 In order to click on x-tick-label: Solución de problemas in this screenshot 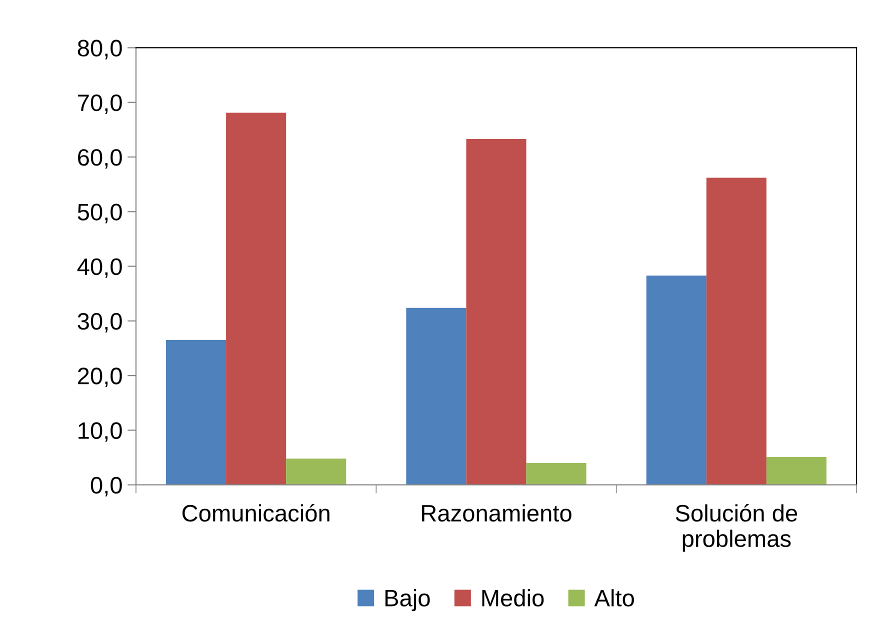, I will do `click(737, 528)`.